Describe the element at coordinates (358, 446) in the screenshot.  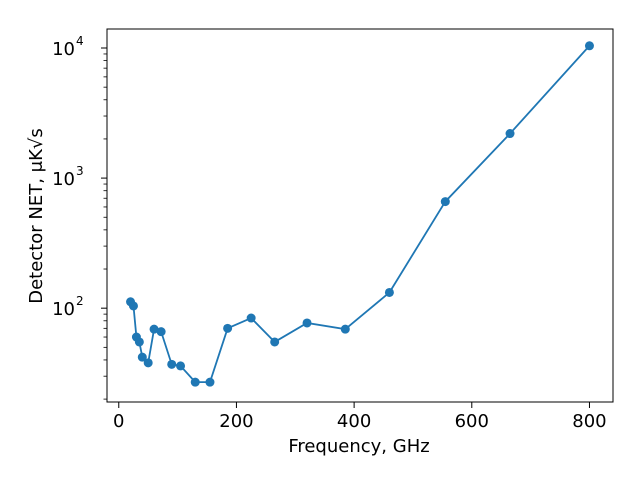
I see `x-axis-label: Frequency, GHz` at that location.